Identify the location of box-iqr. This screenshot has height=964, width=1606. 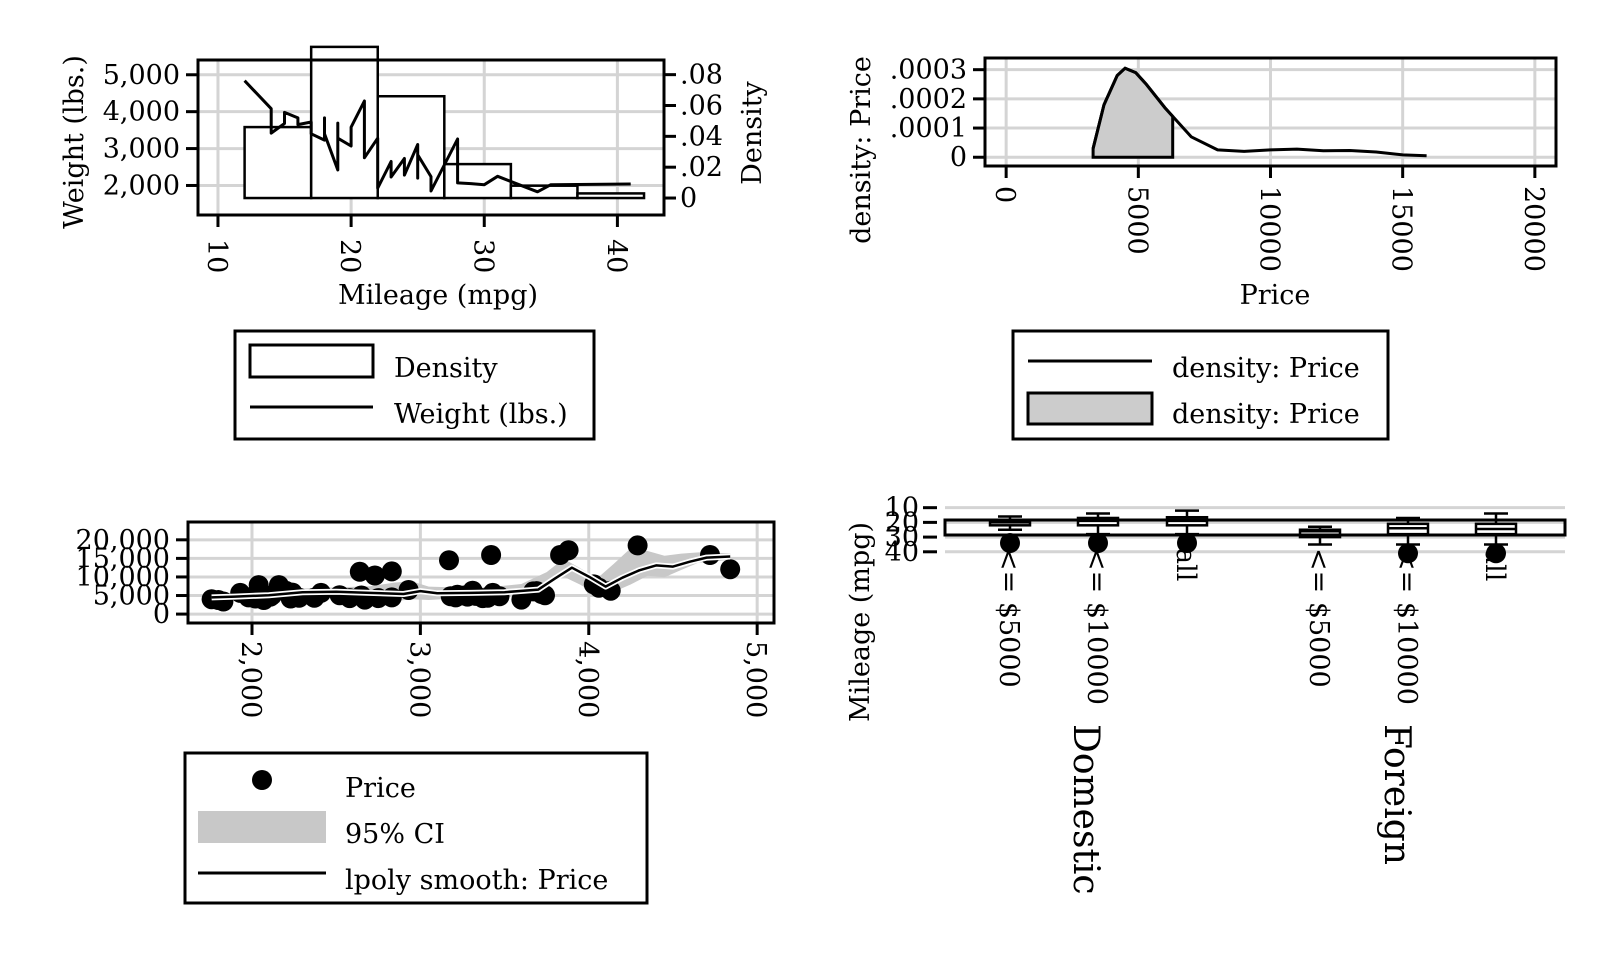
(1320, 533).